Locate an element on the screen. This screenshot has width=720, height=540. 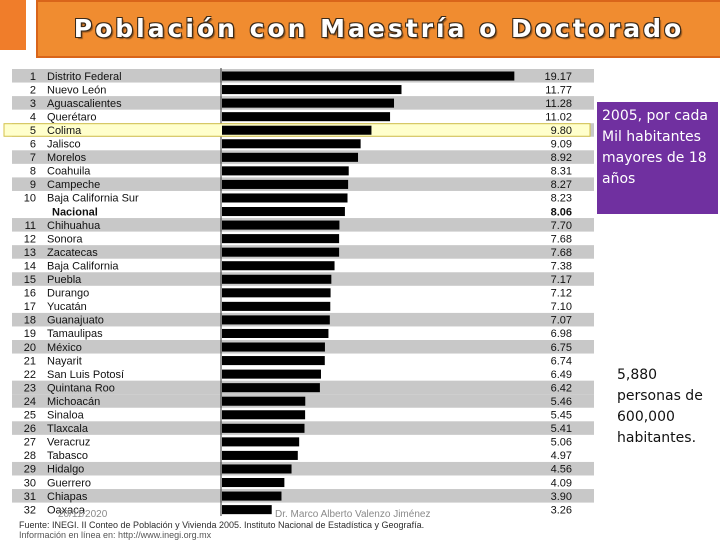
title-banner: Población con Maestría o Doctorado is located at coordinates (378, 29).